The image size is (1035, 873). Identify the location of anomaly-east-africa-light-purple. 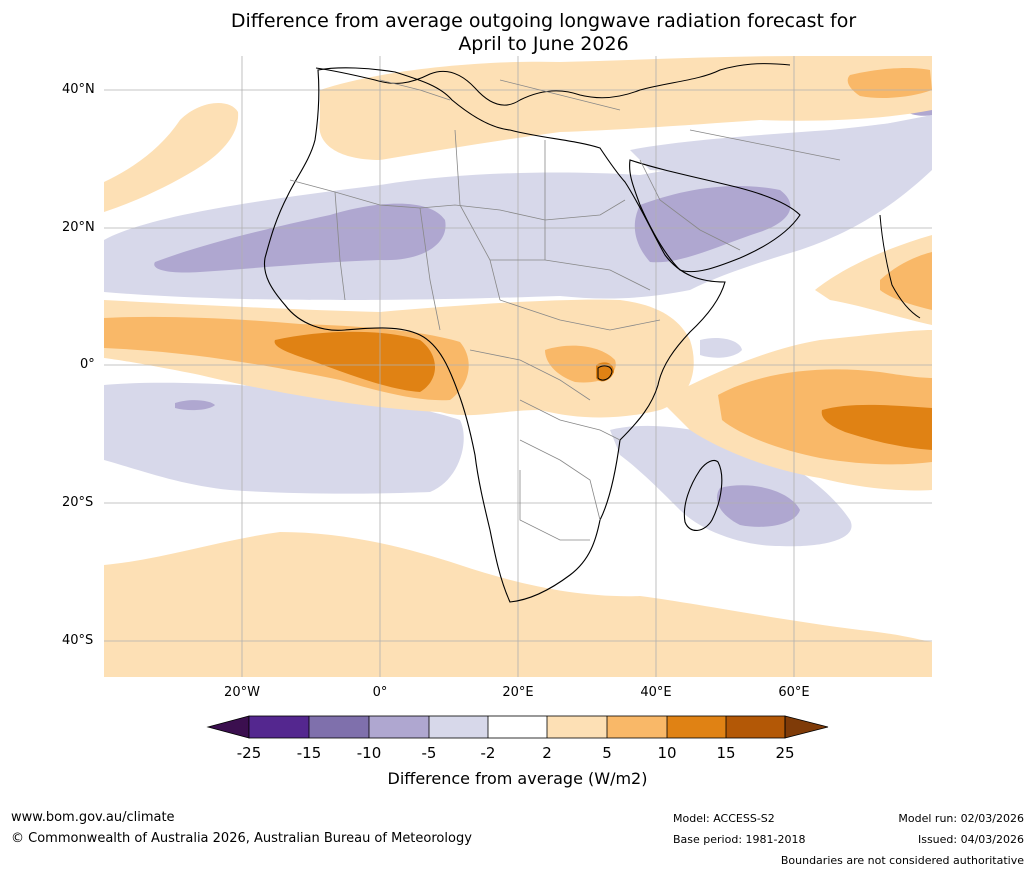
(721, 348).